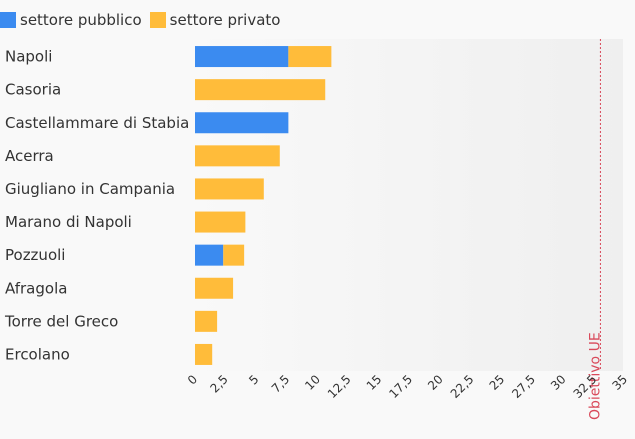  I want to click on category-label-casoria: Casoria, so click(33, 90).